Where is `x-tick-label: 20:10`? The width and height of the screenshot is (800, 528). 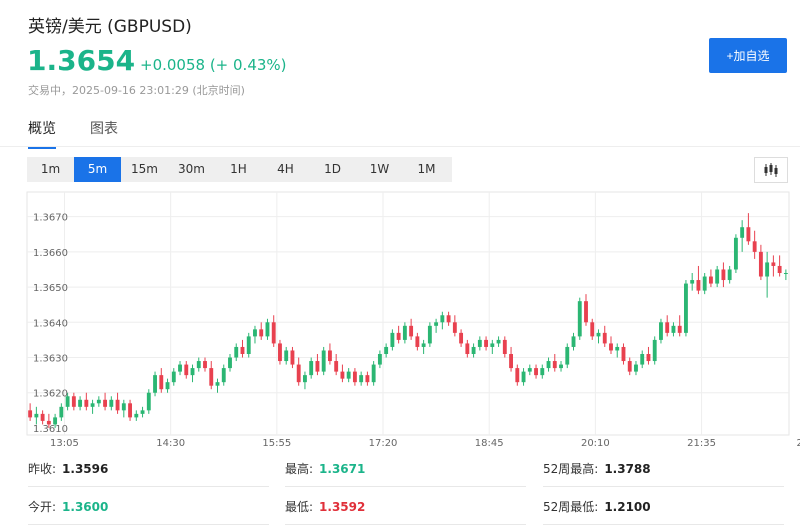 x-tick-label: 20:10 is located at coordinates (595, 443).